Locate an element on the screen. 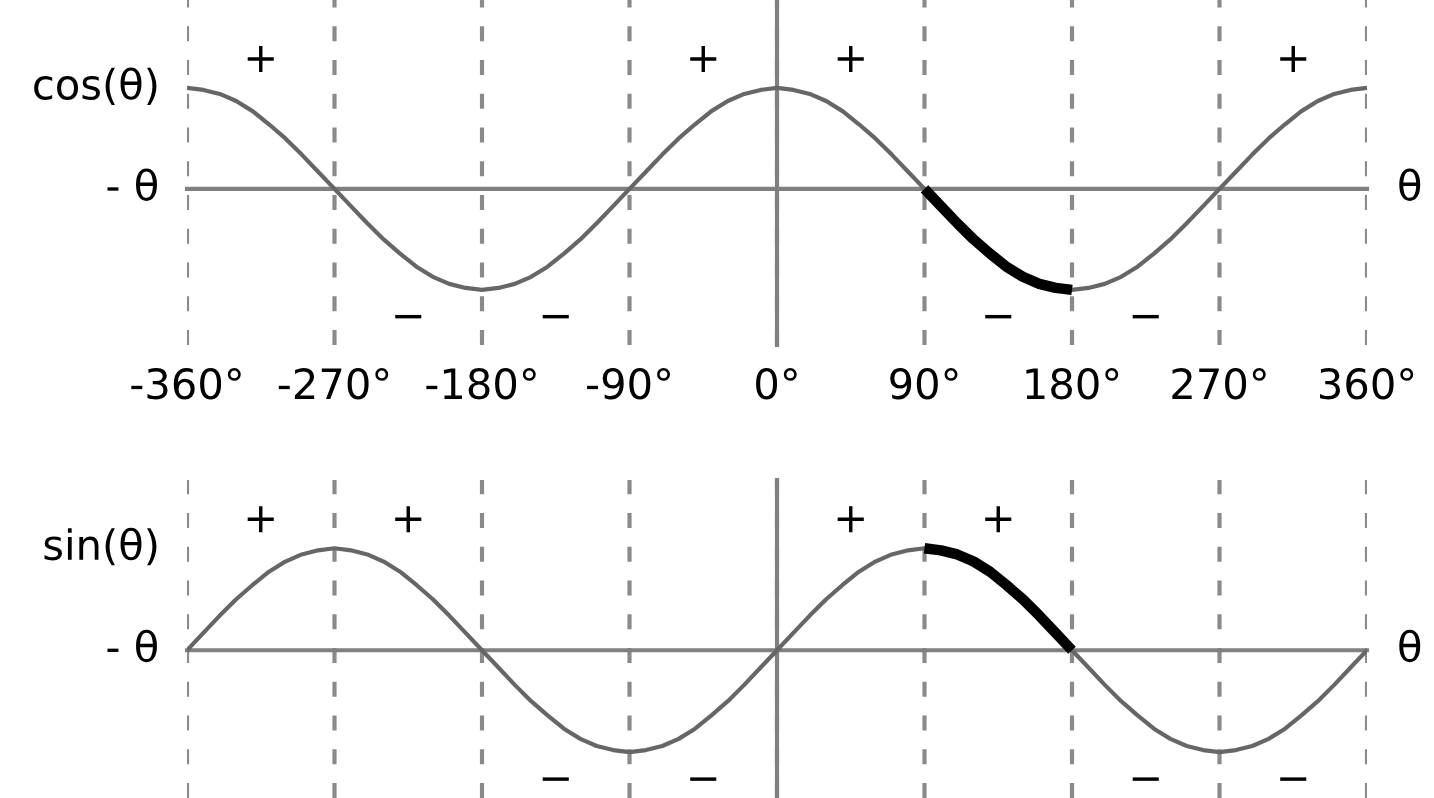  x-tick-label: 270° is located at coordinates (1219, 383).